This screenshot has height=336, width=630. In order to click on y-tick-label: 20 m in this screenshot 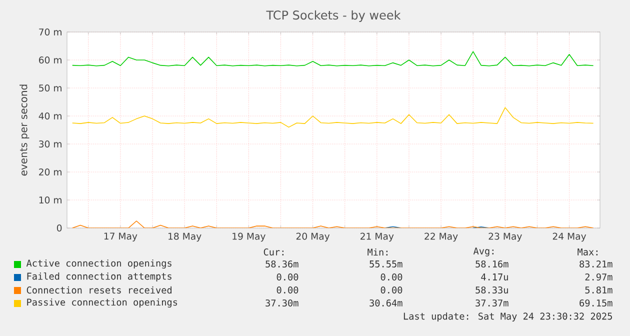, I will do `click(50, 172)`.